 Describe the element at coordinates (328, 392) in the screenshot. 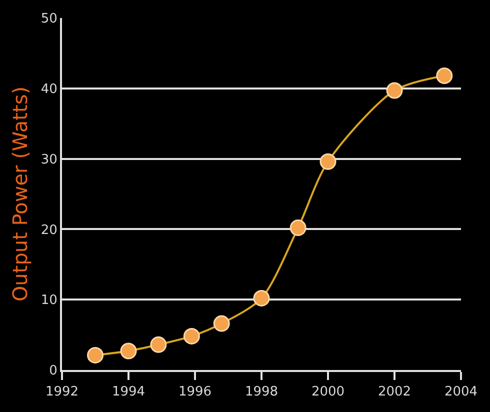

I see `x-tick-label: 2000` at that location.